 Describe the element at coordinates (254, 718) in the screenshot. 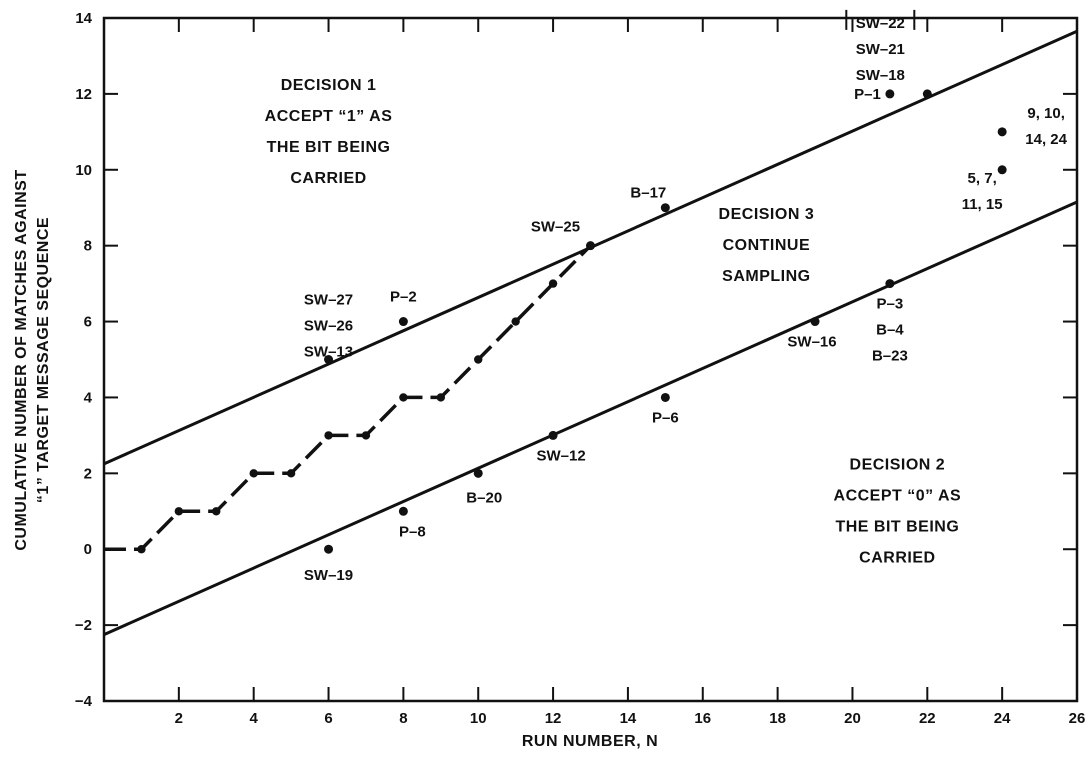

I see `x-tick-label: 4` at that location.